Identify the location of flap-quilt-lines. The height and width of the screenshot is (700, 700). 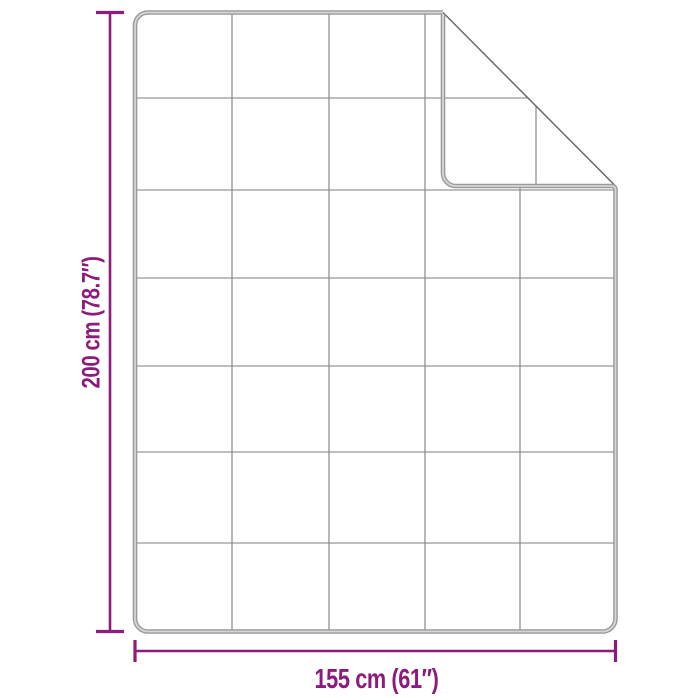
(490, 140).